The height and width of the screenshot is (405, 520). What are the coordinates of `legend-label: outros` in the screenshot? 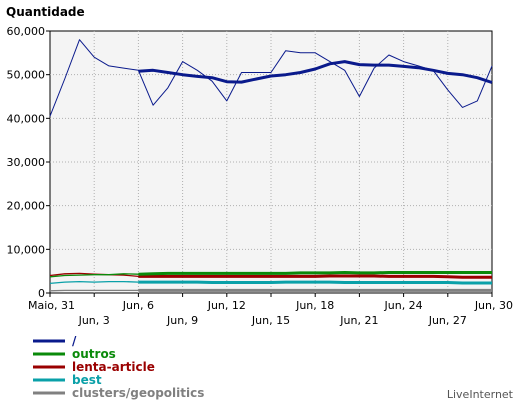 It's located at (94, 354).